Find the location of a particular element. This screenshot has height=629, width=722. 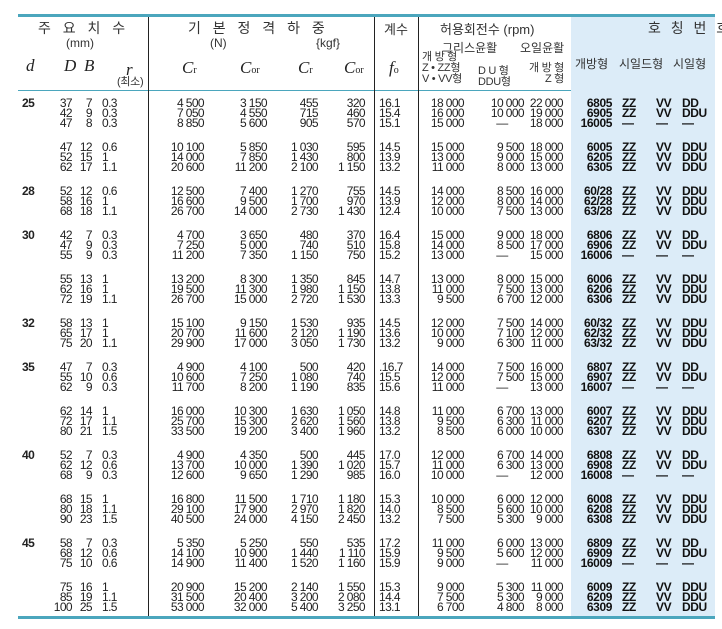

dynamic-load-cr-n: 14 900 is located at coordinates (187, 563).